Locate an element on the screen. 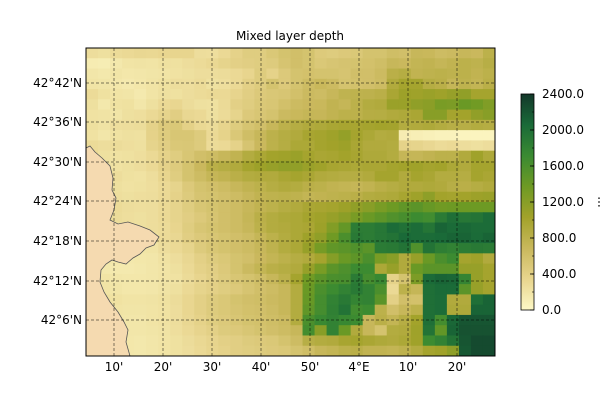 This screenshot has width=600, height=400. y-tick-label: 42°30'N is located at coordinates (57, 162).